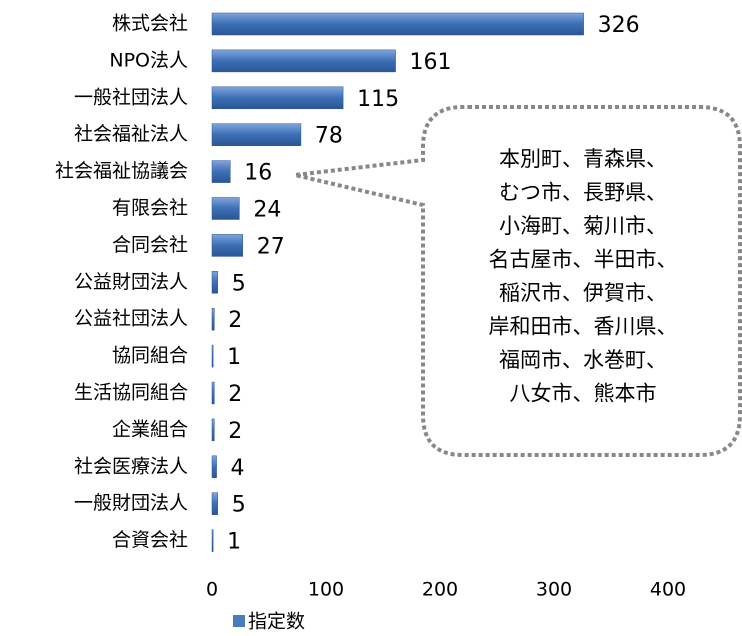 The height and width of the screenshot is (636, 742). What do you see at coordinates (150, 208) in the screenshot?
I see `y-tick-label: 有限会社` at bounding box center [150, 208].